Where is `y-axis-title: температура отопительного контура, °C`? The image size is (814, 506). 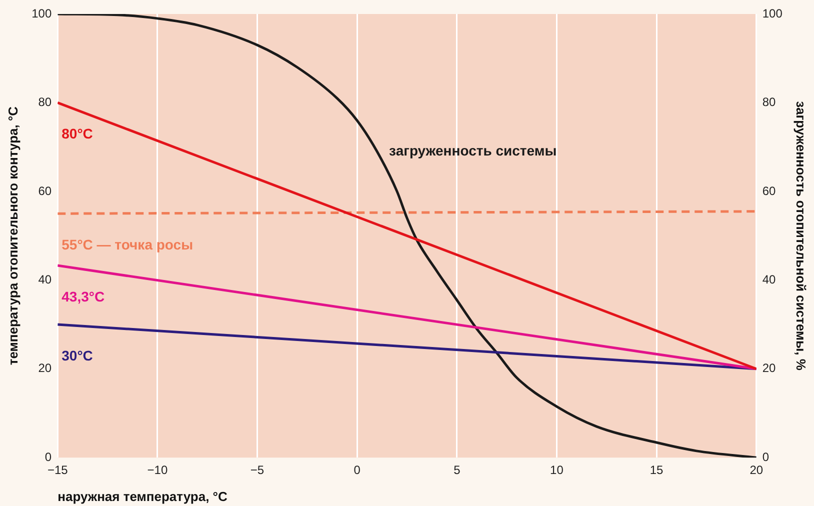 y-axis-title: температура отопительного контура, °C is located at coordinates (12, 236).